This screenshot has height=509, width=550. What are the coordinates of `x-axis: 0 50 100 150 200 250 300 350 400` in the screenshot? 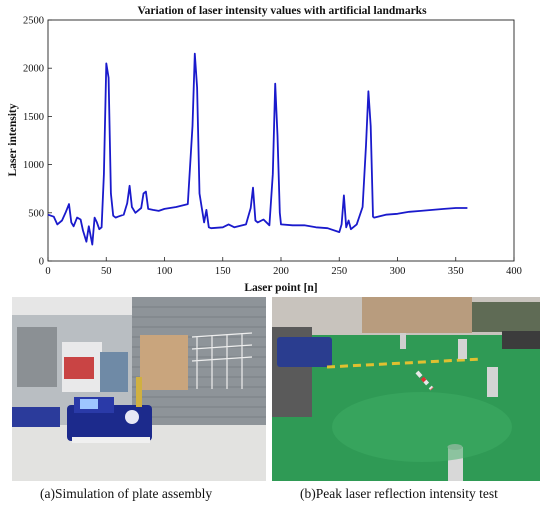 It's located at (283, 267).